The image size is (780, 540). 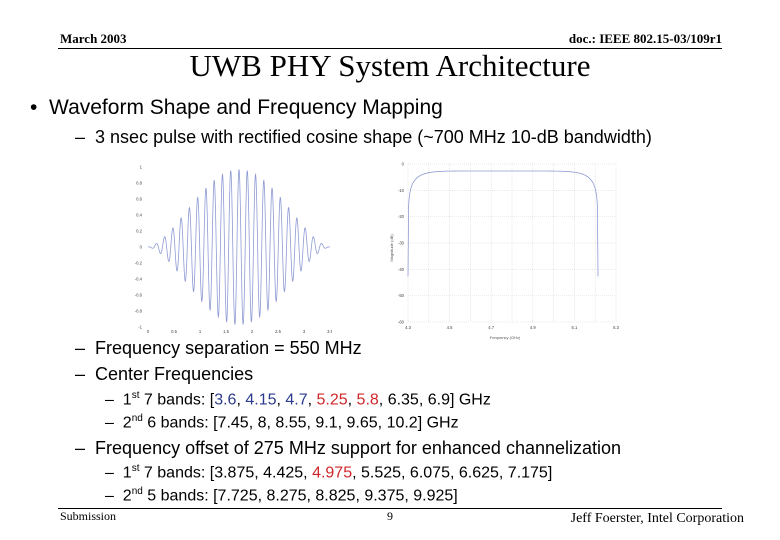 I want to click on freq-sep-text: Frequency separation = 550 MHz, so click(x=228, y=348).